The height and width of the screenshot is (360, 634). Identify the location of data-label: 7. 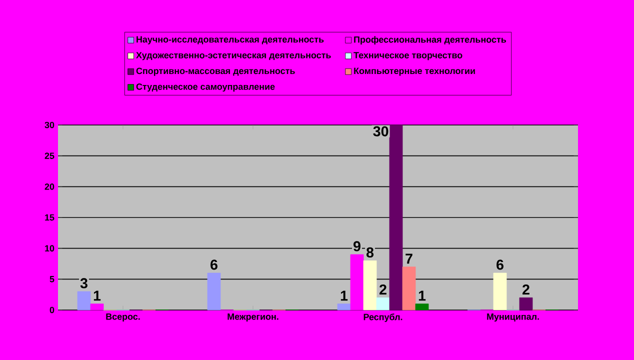
(409, 259).